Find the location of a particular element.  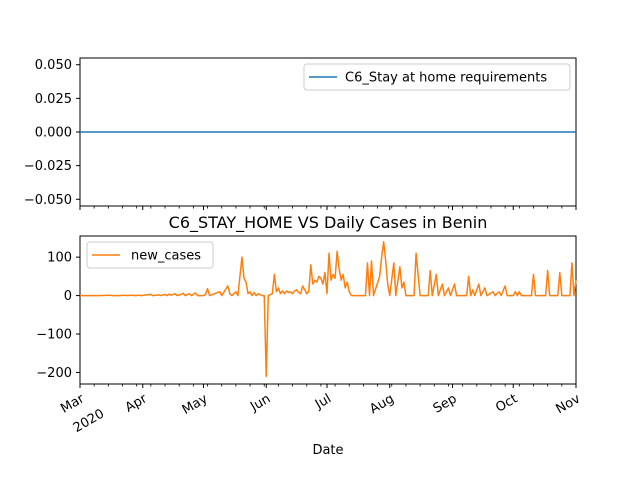

top-legend: C6_Stay at home requirements is located at coordinates (437, 77).